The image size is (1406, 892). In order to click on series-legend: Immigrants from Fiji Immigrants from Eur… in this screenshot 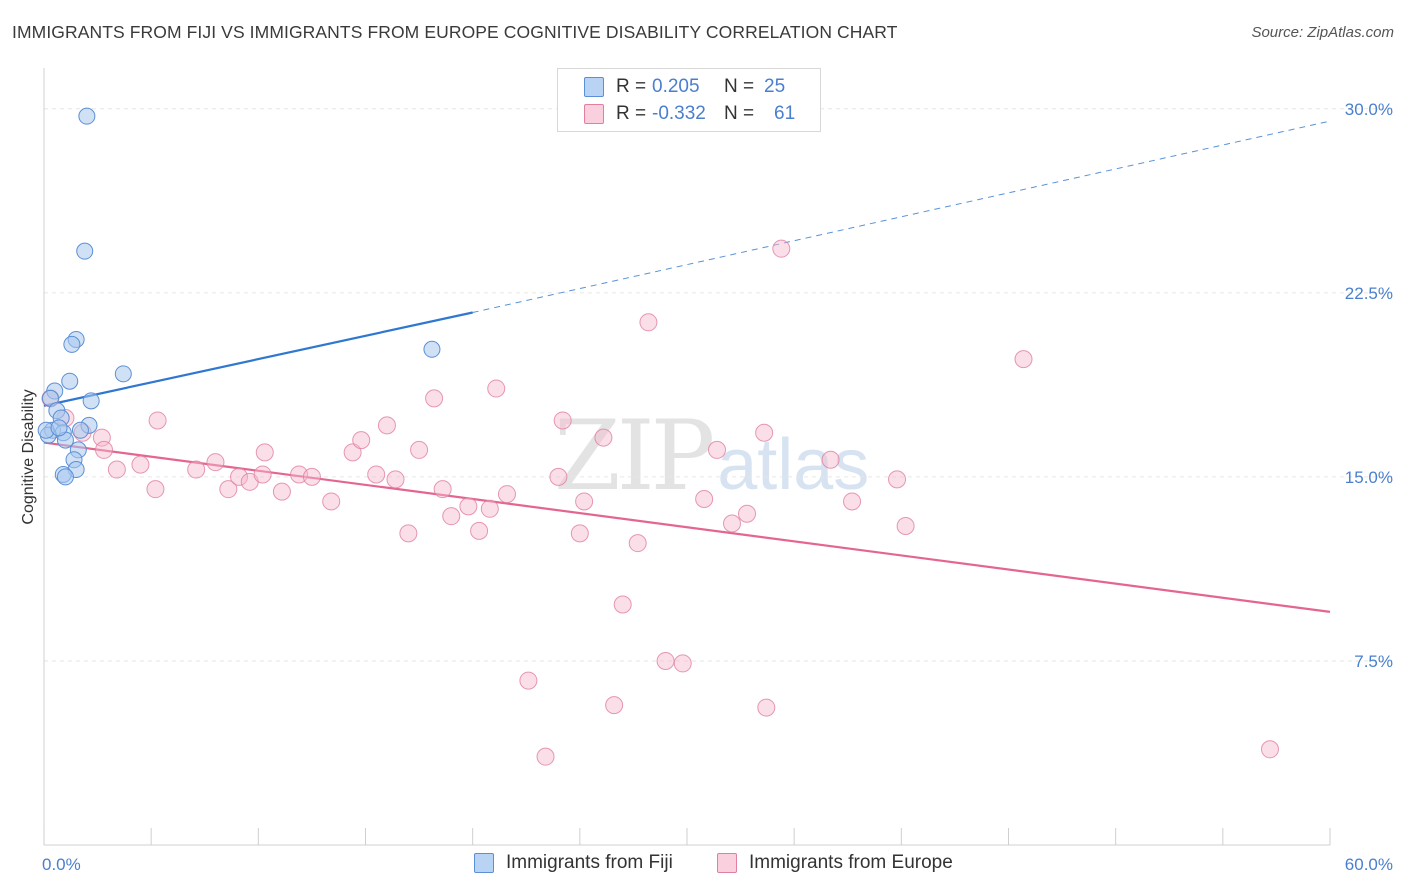, I will do `click(703, 865)`.